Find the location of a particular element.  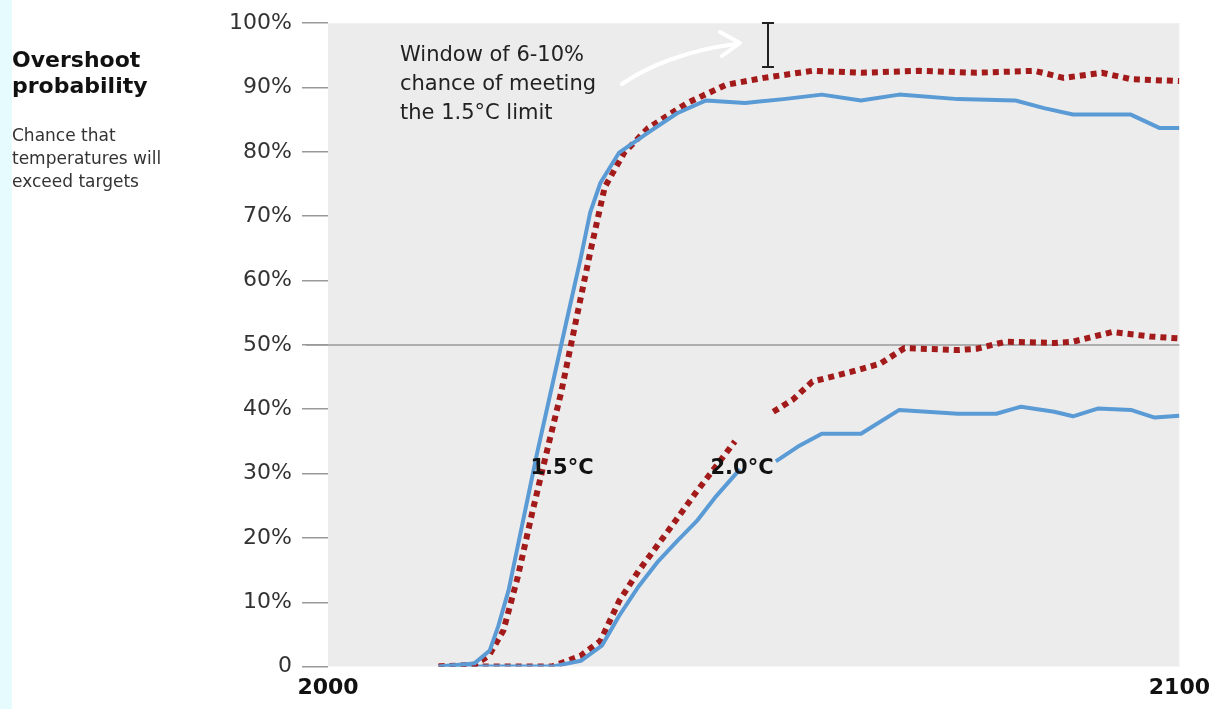

x-tick-label: 2100 is located at coordinates (1179, 686).